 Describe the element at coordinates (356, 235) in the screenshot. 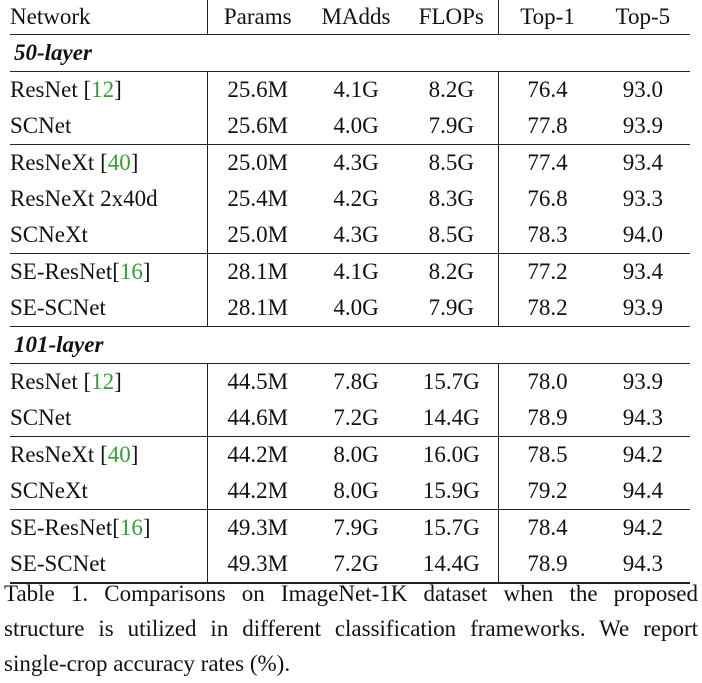

I see `cell-madds: 4.3G` at that location.